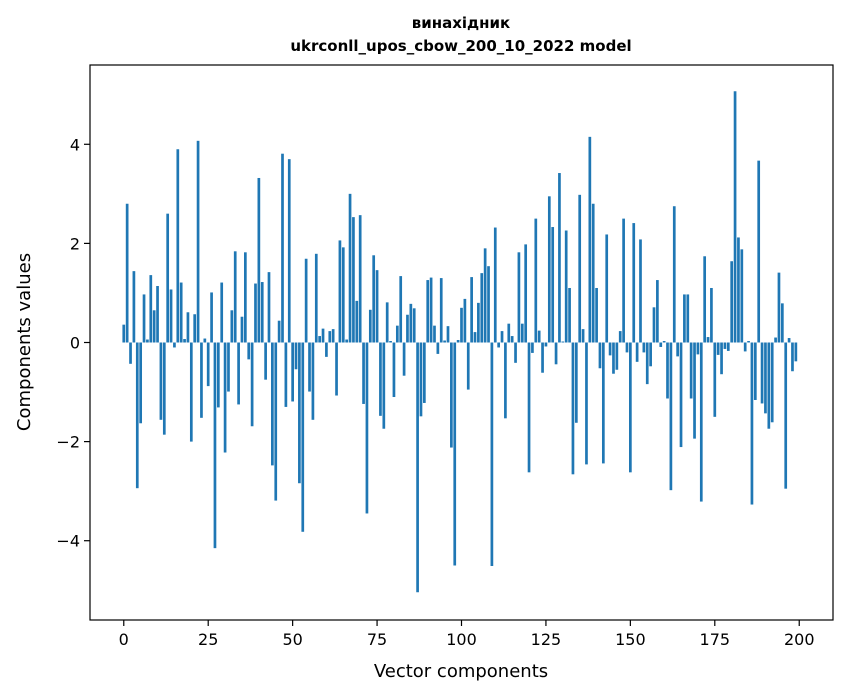  Describe the element at coordinates (461, 671) in the screenshot. I see `x-axis-label: Vector components` at that location.